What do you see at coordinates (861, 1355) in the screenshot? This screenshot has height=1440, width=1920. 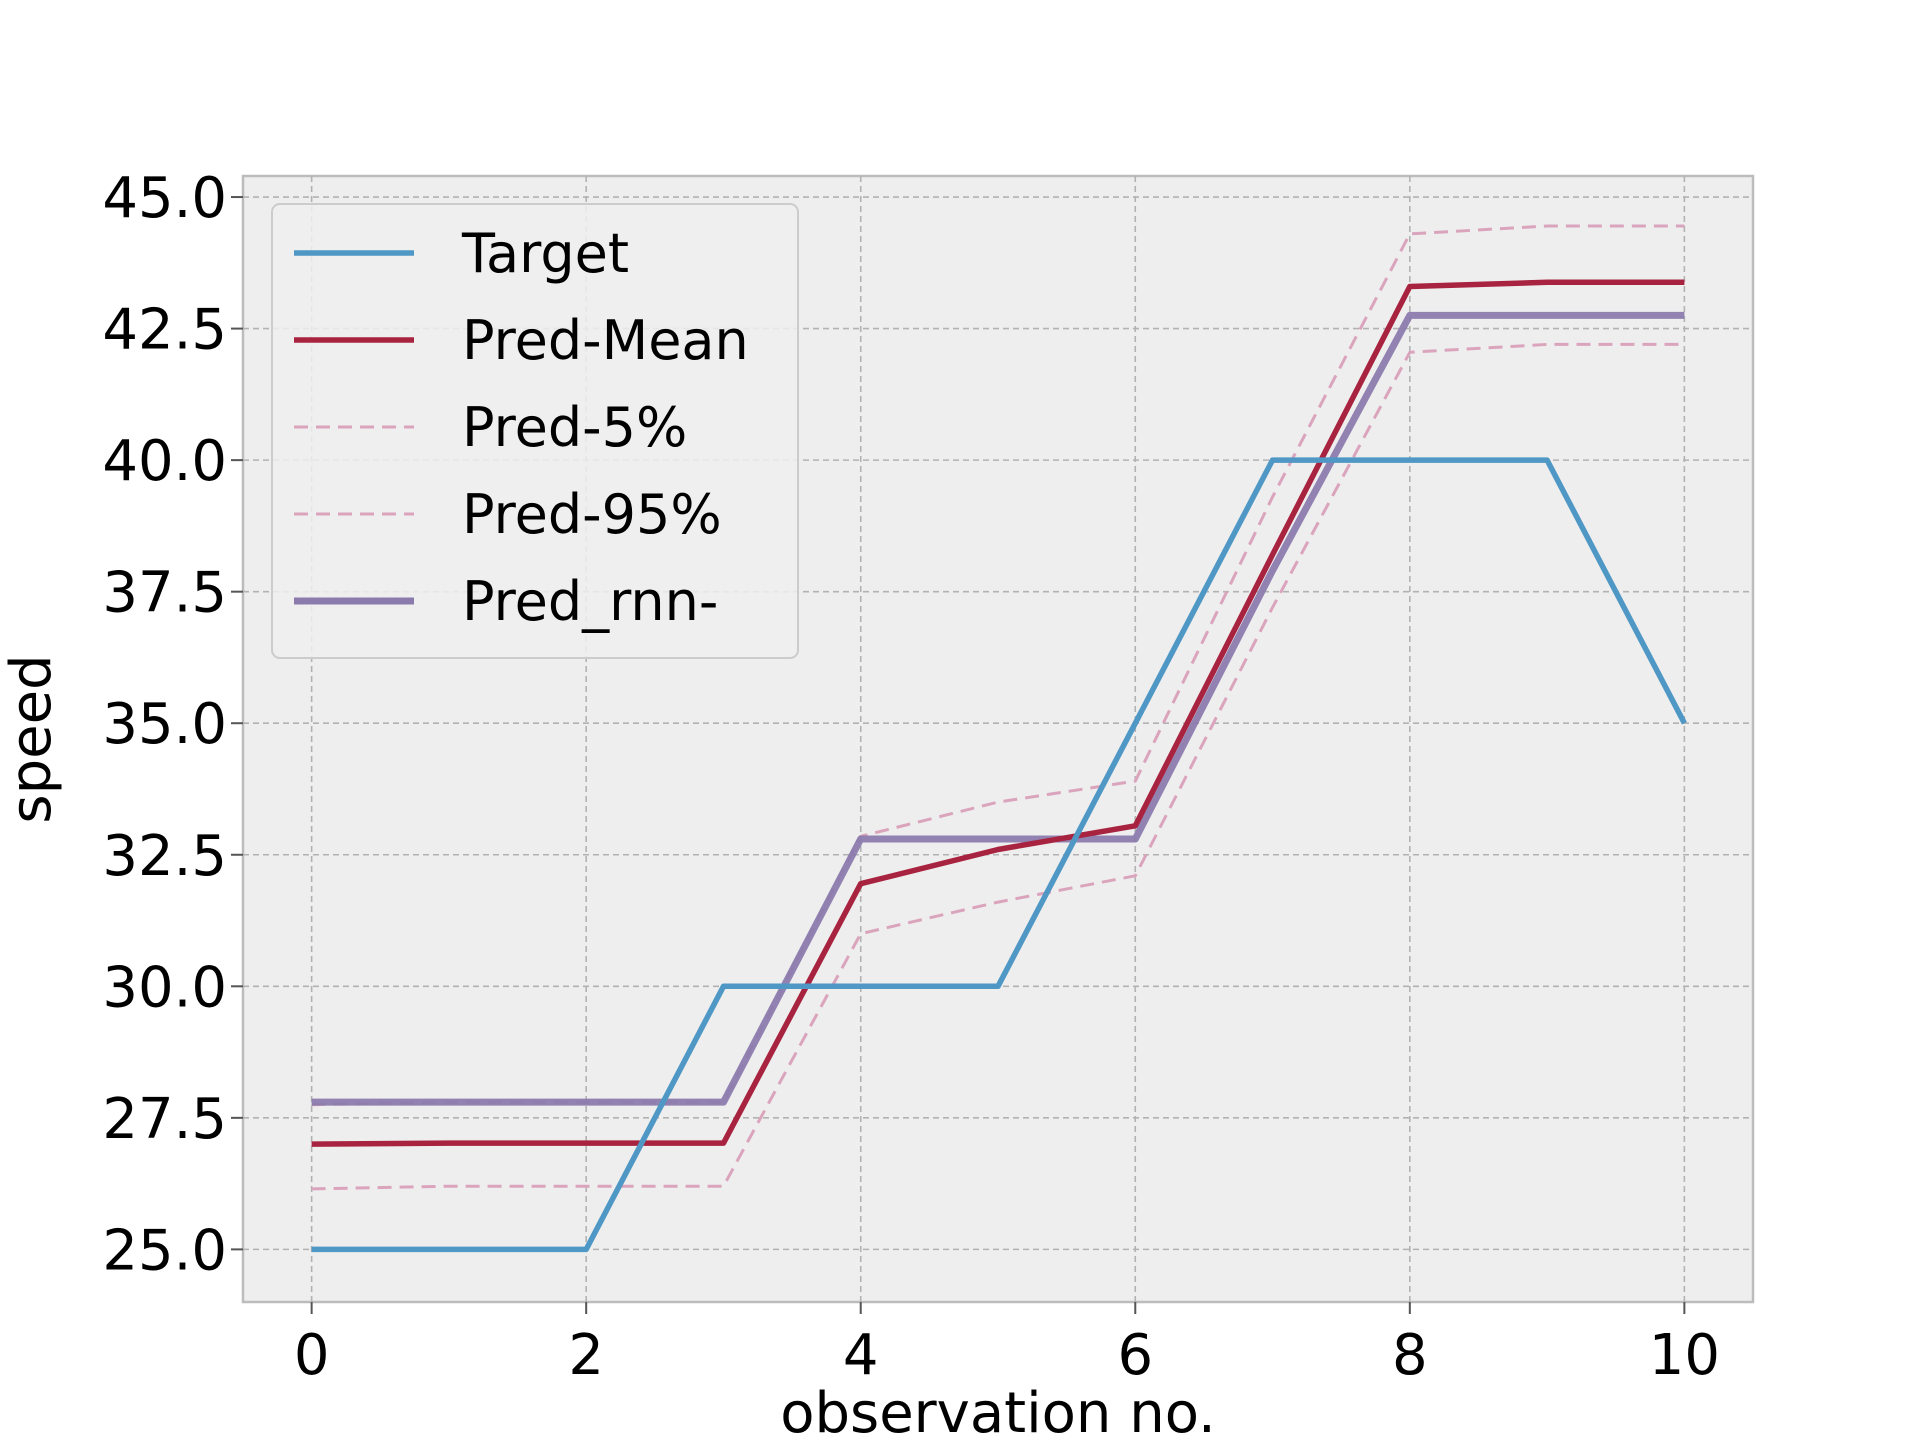 I see `x-tick-label: 4` at bounding box center [861, 1355].